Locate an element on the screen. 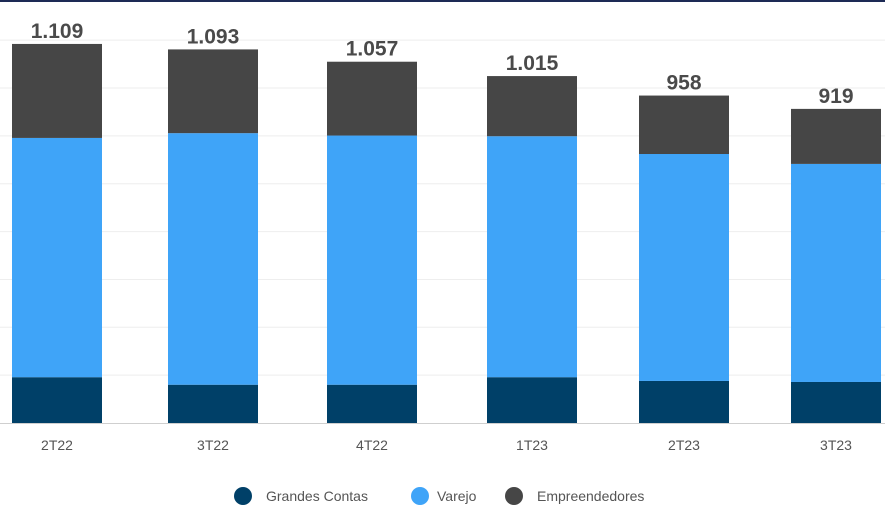 The width and height of the screenshot is (885, 511). legend-label: Empreendedores is located at coordinates (590, 496).